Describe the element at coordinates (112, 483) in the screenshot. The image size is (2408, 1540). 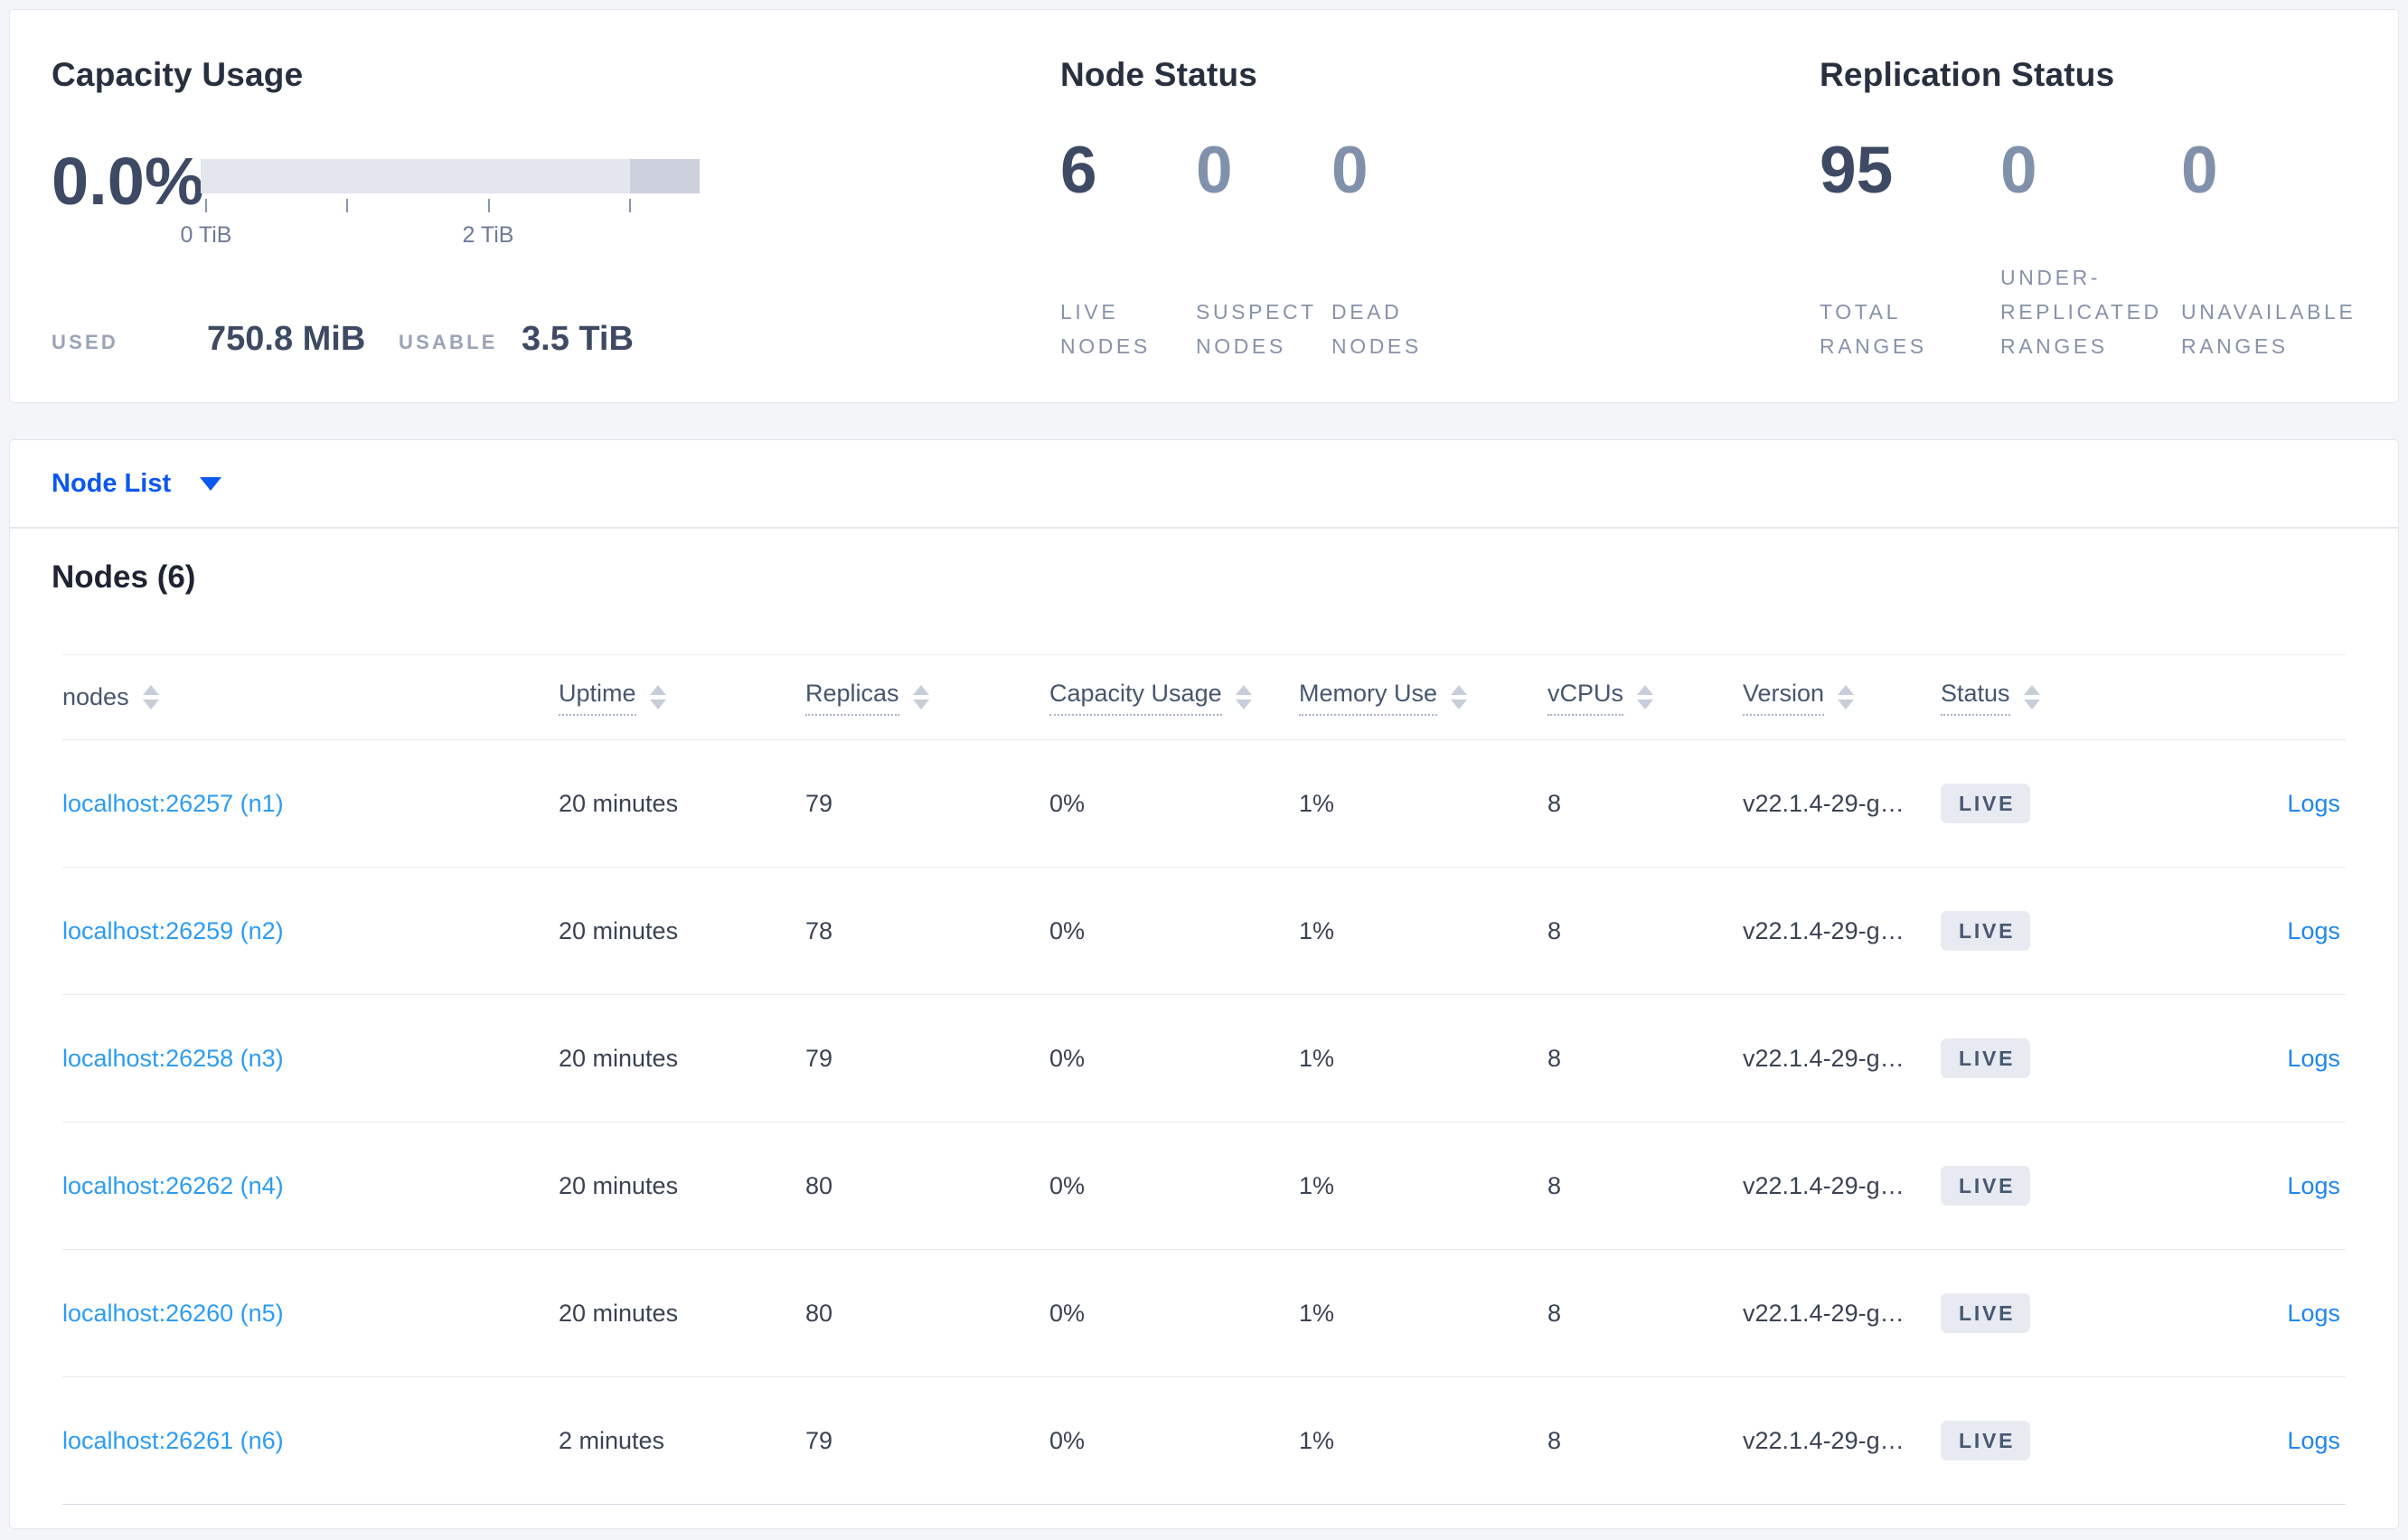
I see `view-selector-link: Node List` at that location.